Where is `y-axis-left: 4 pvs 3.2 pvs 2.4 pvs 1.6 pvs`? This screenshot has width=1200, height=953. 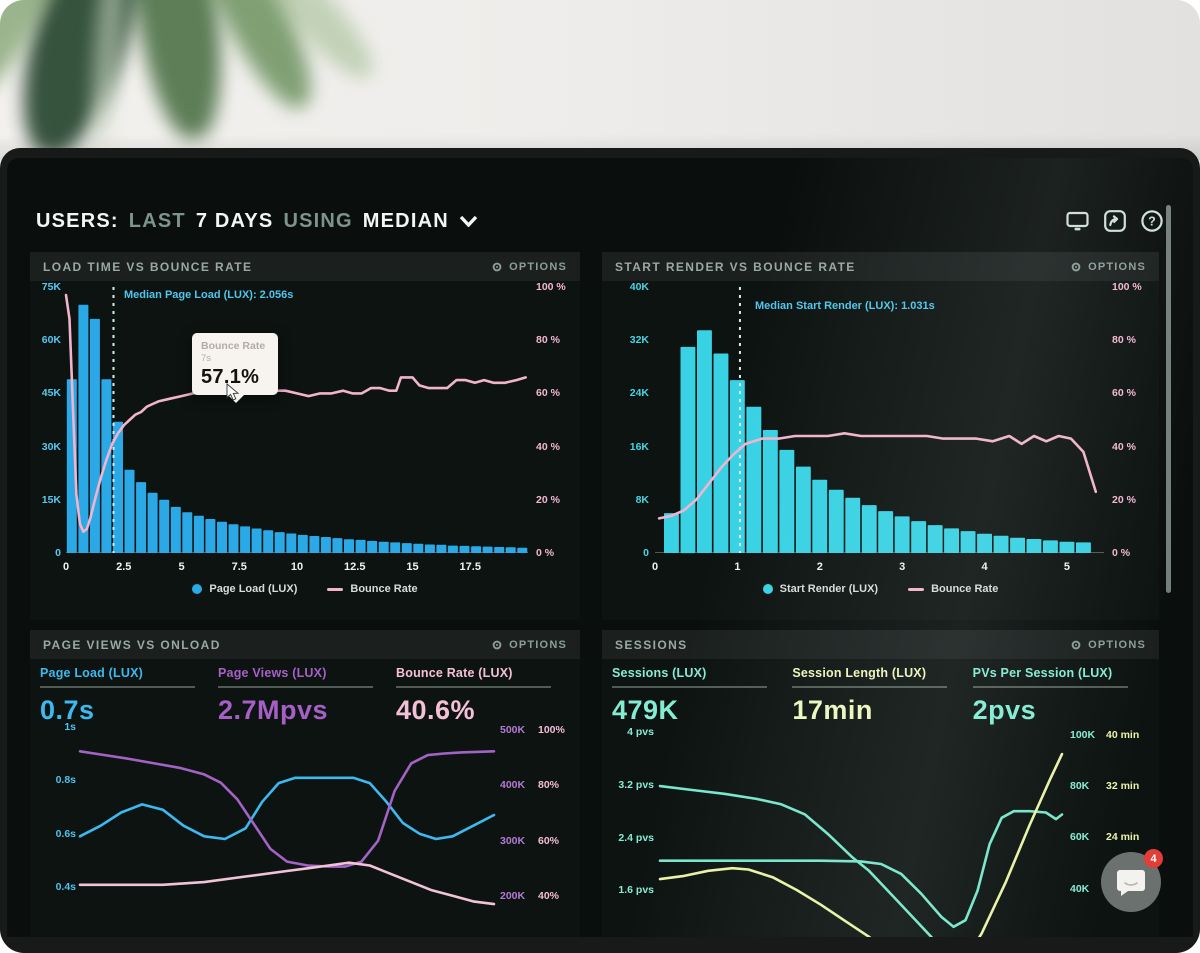 y-axis-left: 4 pvs 3.2 pvs 2.4 pvs 1.6 pvs is located at coordinates (632, 829).